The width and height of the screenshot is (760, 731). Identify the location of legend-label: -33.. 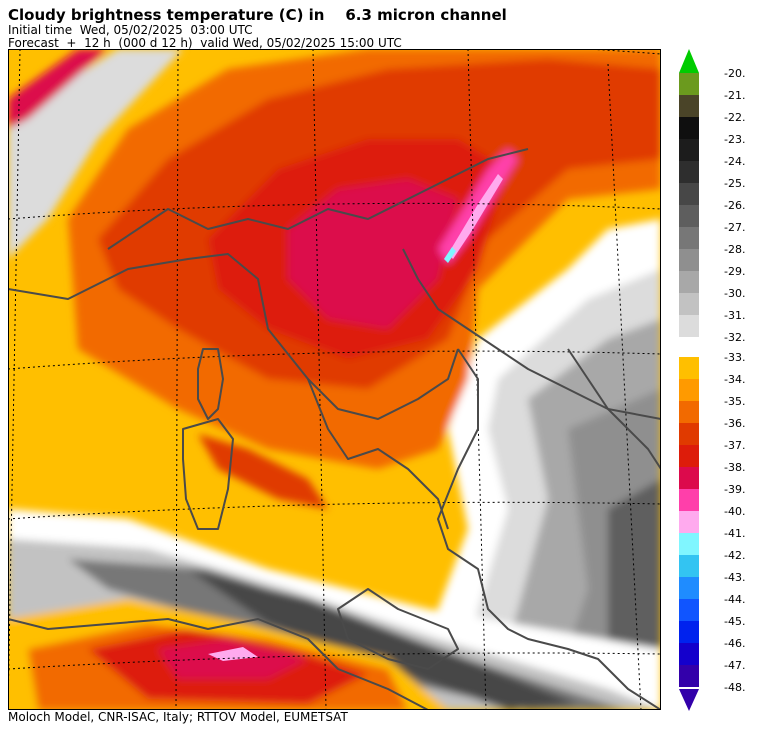
(734, 357).